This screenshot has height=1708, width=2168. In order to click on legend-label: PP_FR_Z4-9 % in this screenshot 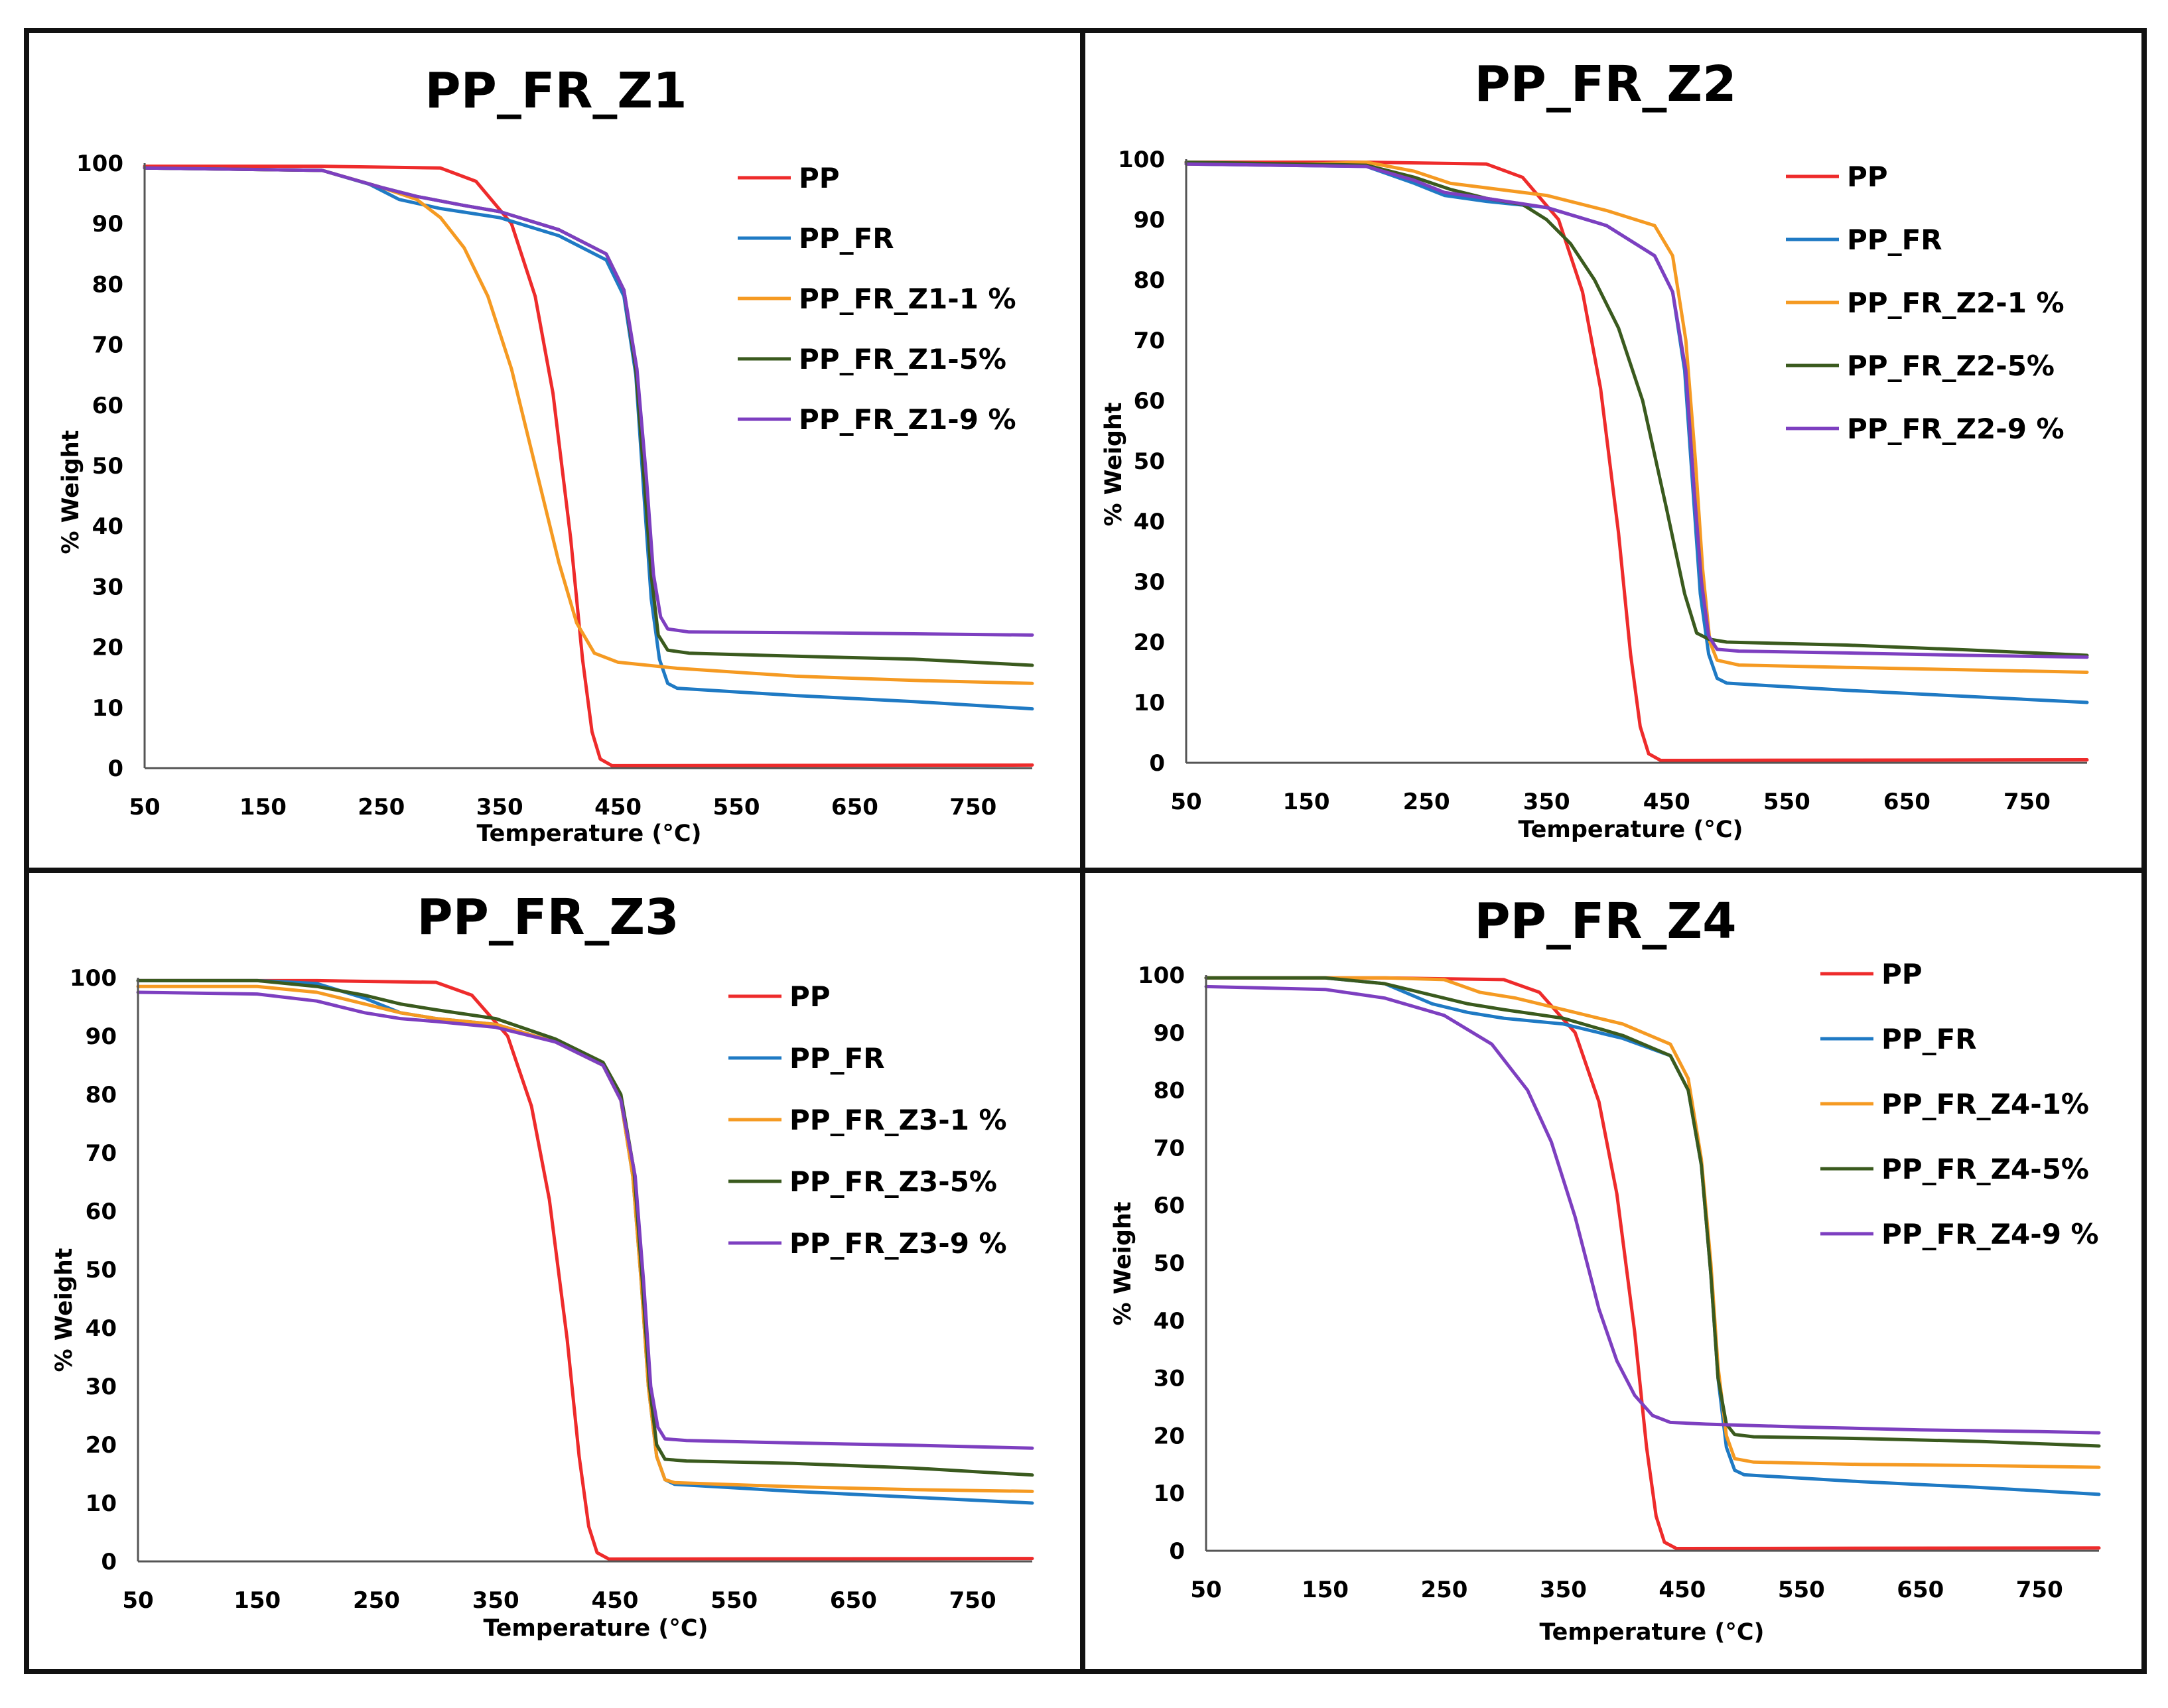, I will do `click(1990, 1234)`.